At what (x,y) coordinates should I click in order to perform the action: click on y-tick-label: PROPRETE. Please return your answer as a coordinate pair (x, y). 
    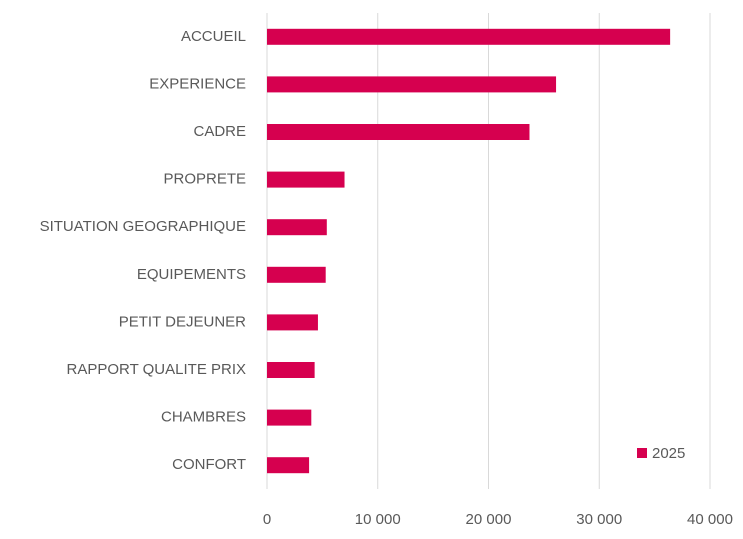
    Looking at the image, I should click on (204, 179).